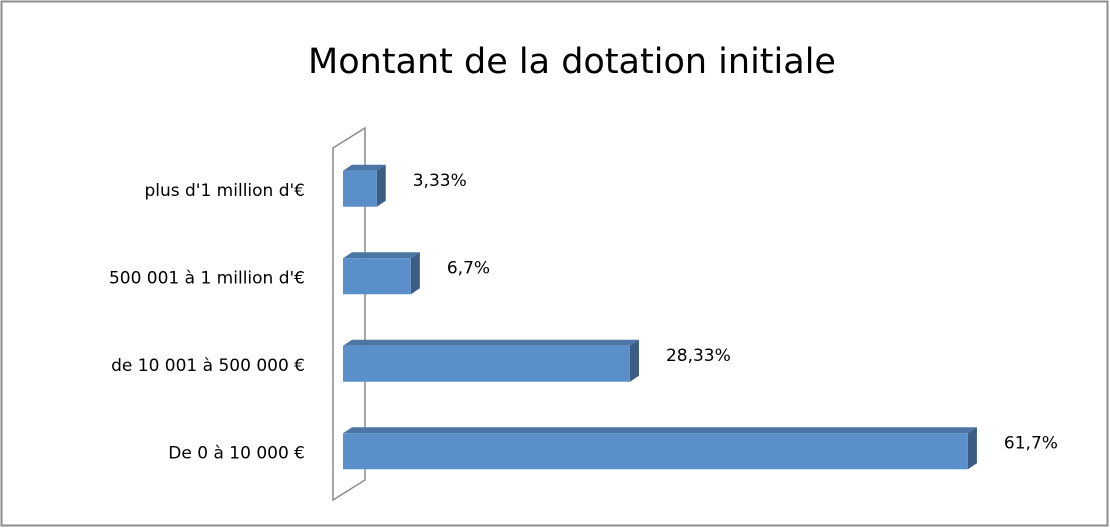 Image resolution: width=1110 pixels, height=528 pixels. Describe the element at coordinates (572, 62) in the screenshot. I see `chart-title: Montant de la dotation initiale` at that location.